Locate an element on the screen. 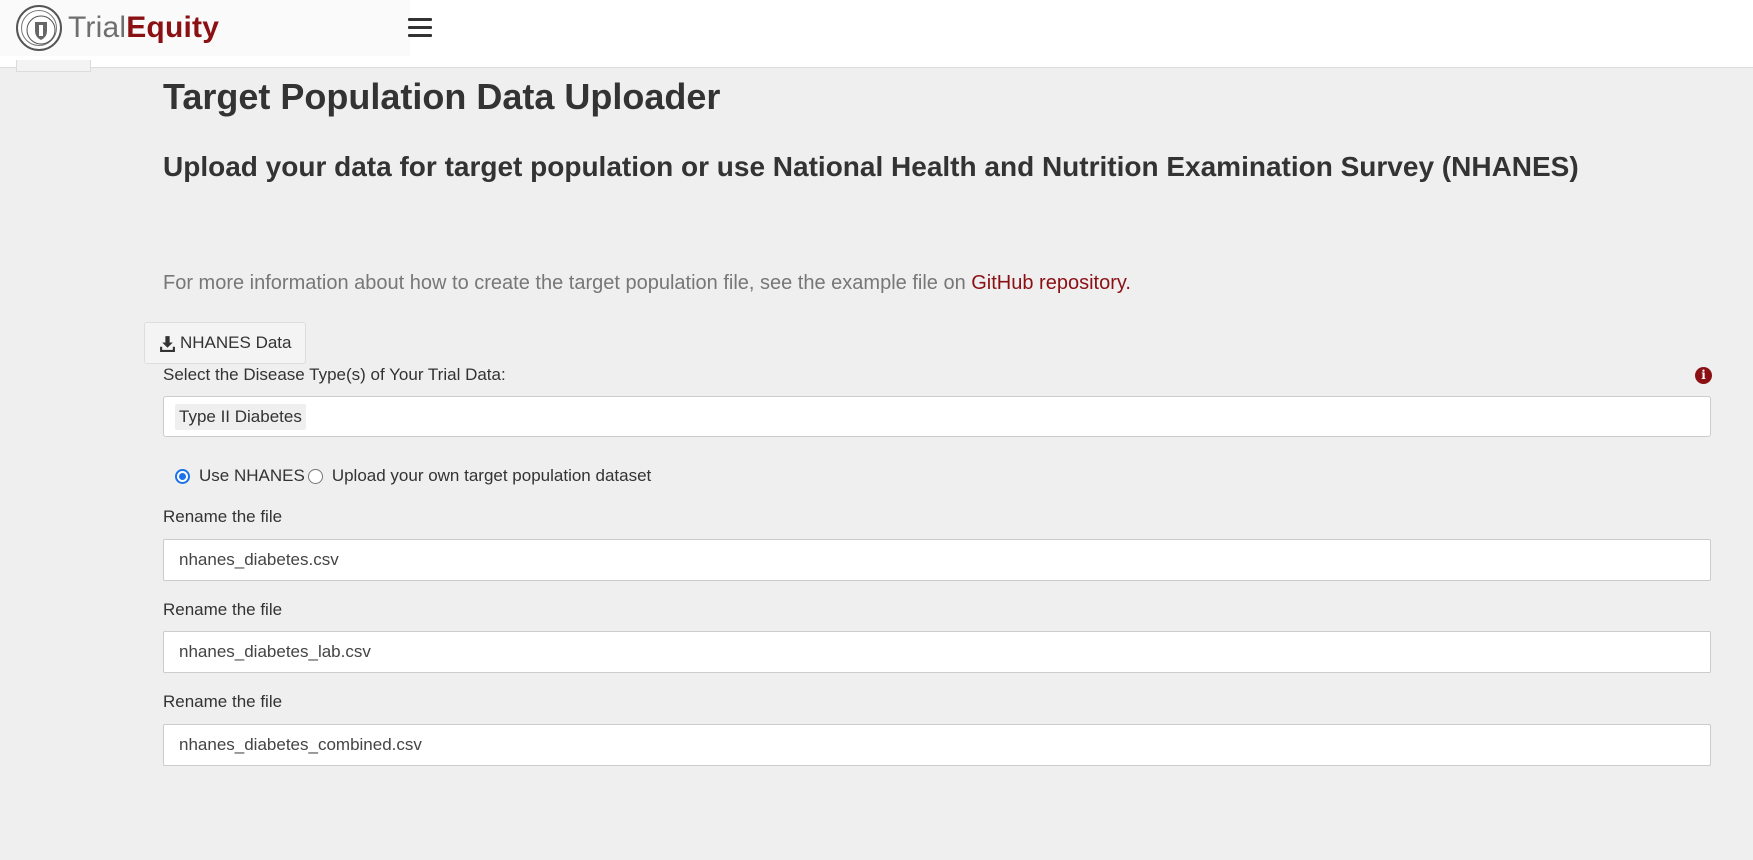 This screenshot has width=1753, height=860. nhanes-download-button: NHANES Data is located at coordinates (225, 343).